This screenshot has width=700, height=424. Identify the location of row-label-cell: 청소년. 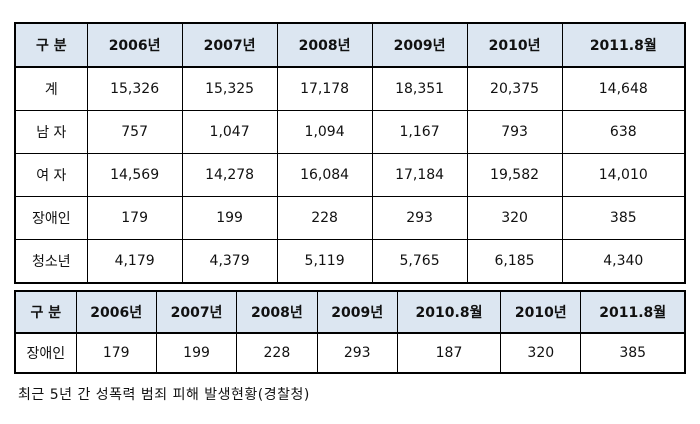
(51, 261).